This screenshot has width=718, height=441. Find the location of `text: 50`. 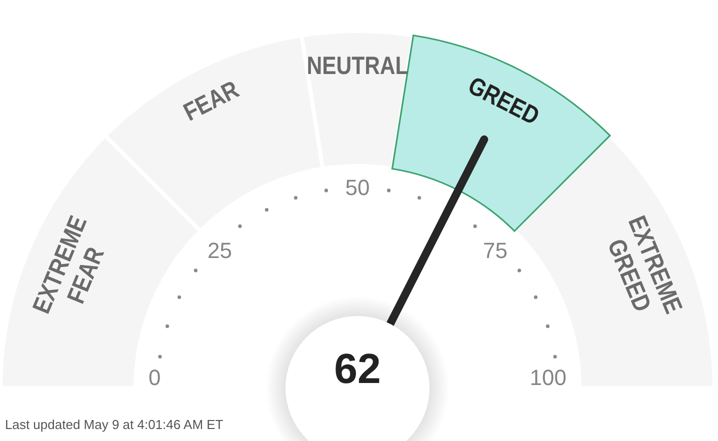

text: 50 is located at coordinates (357, 187).